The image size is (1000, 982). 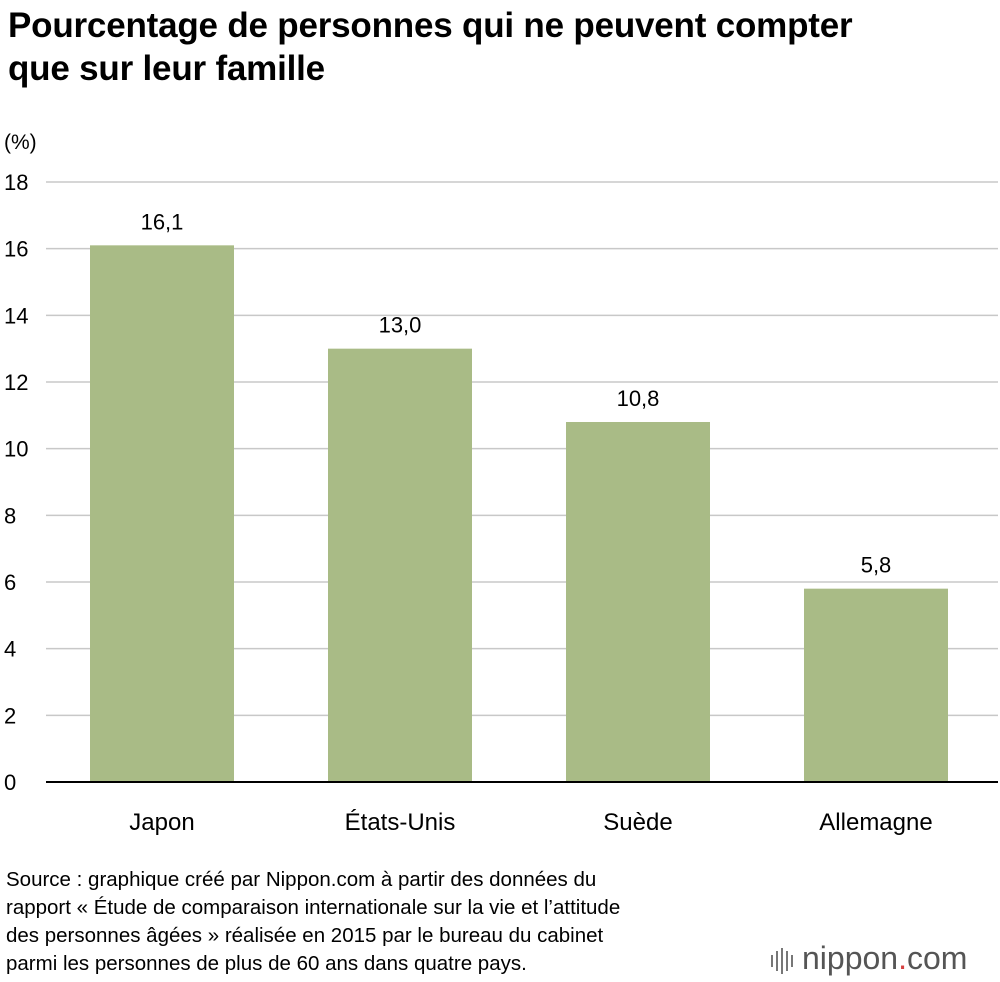 What do you see at coordinates (875, 822) in the screenshot?
I see `x-tick-label: Allemagne` at bounding box center [875, 822].